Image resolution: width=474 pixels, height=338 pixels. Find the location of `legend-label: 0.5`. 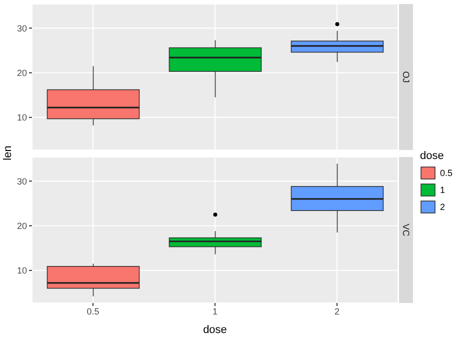

legend-label: 0.5 is located at coordinates (446, 173).